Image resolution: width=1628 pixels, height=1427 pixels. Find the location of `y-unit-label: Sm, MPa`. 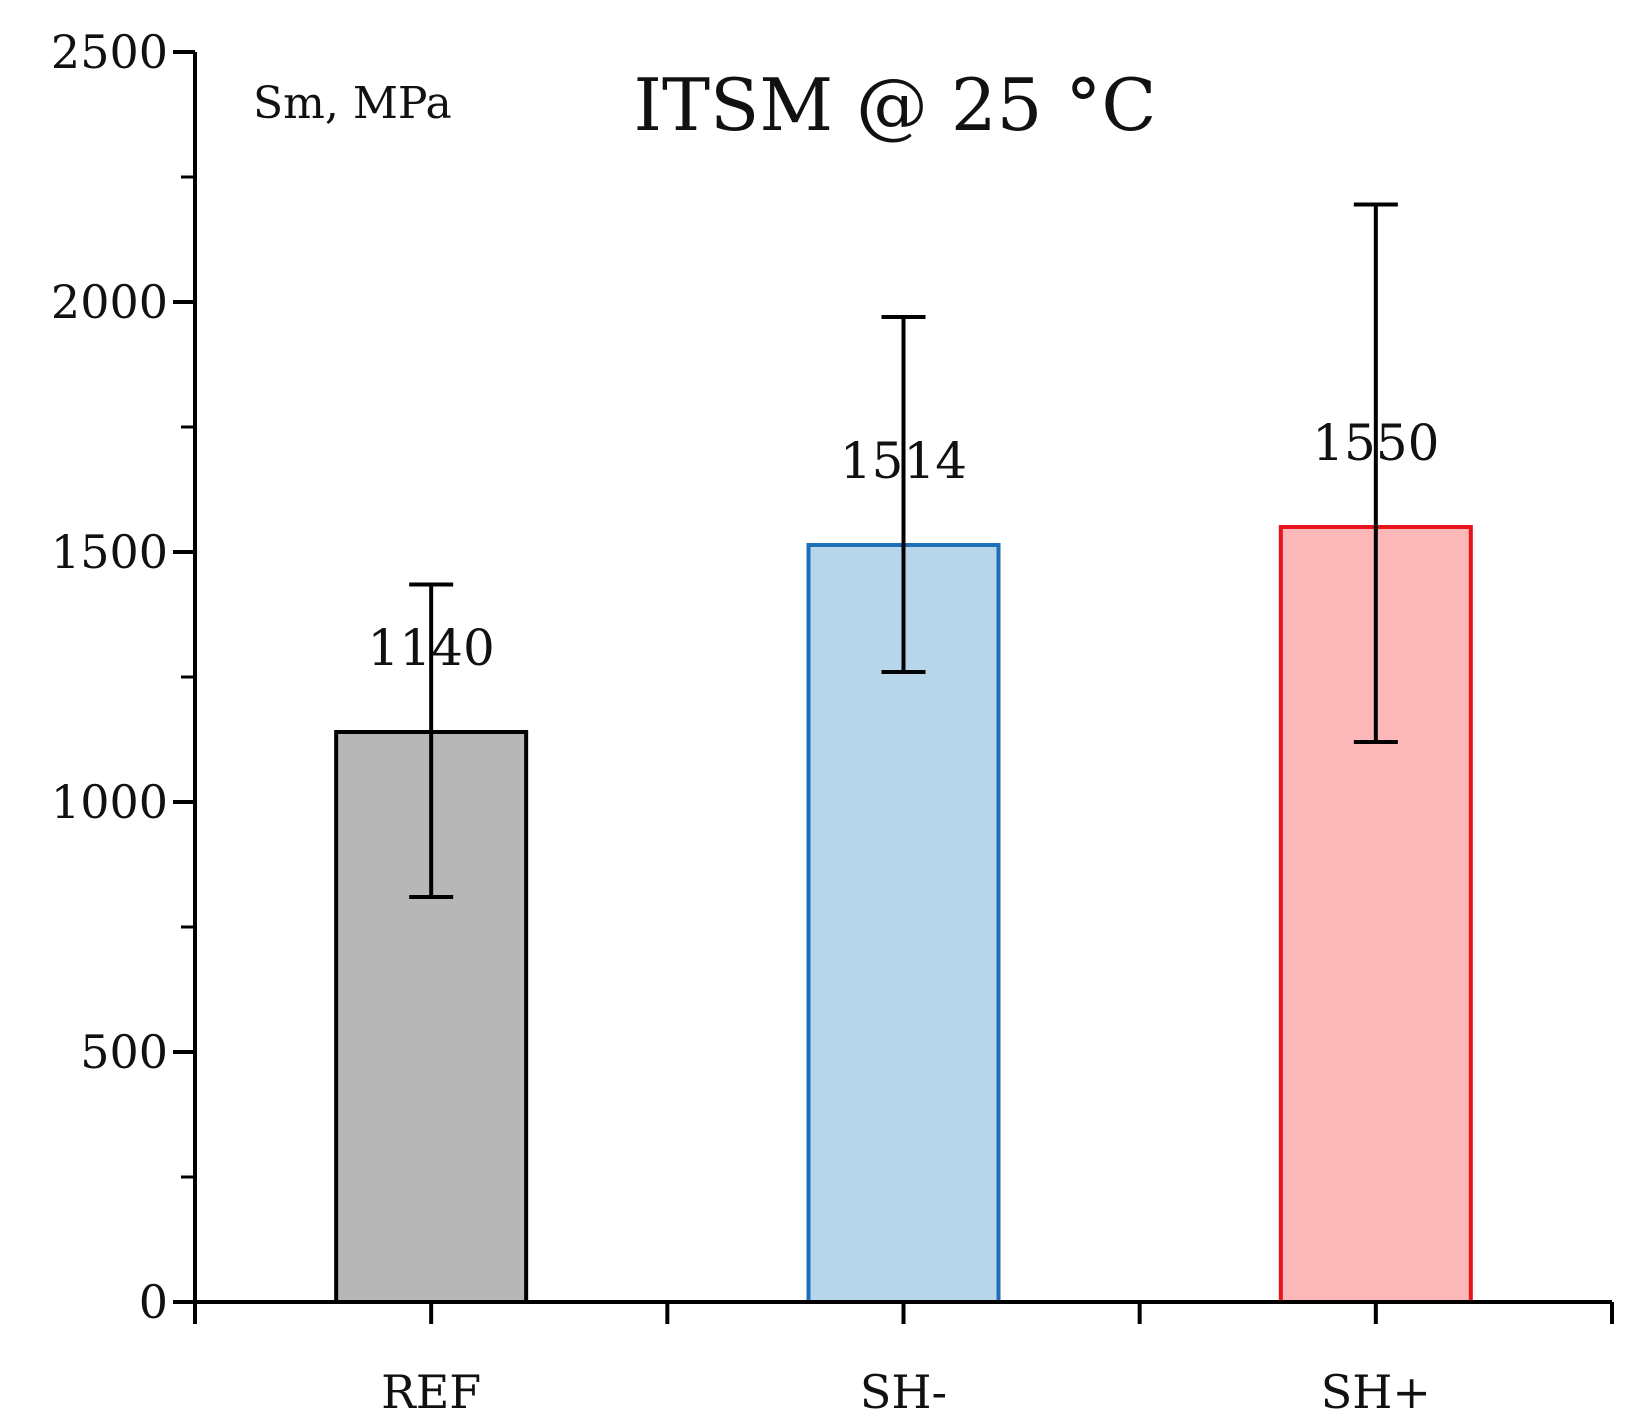

y-unit-label: Sm, MPa is located at coordinates (352, 103).